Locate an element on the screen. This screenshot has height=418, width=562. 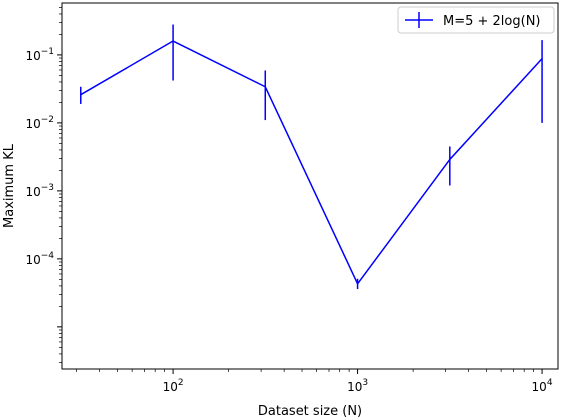
y-tick-label: 10⁻¹ is located at coordinates (39, 55).